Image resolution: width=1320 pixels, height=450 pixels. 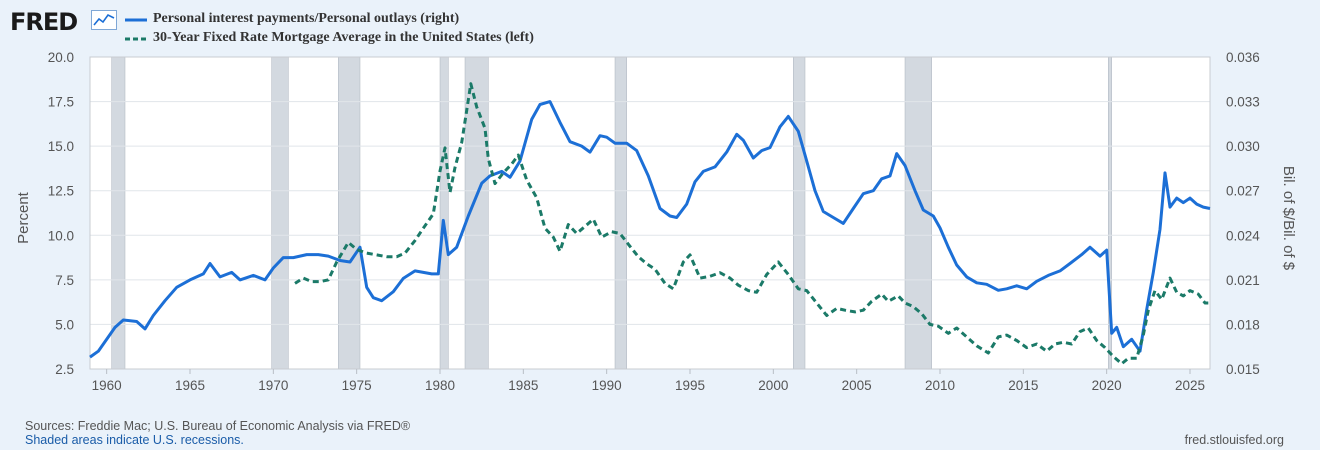 I want to click on fred-url-link: fred.stlouisfed.org, so click(x=1234, y=440).